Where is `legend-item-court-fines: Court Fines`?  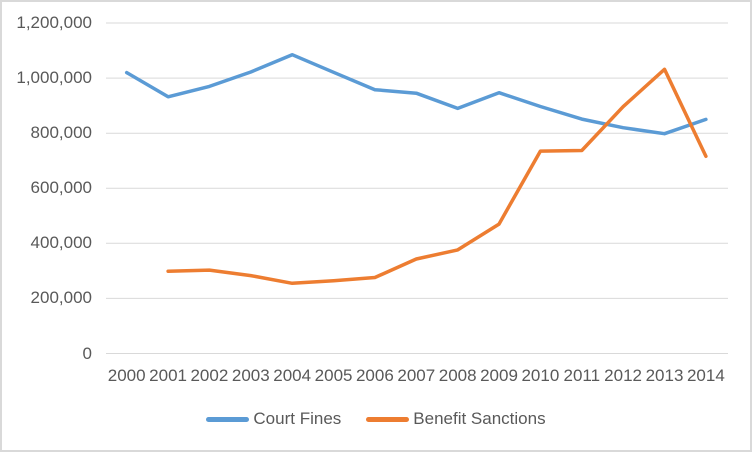
legend-item-court-fines: Court Fines is located at coordinates (273, 419).